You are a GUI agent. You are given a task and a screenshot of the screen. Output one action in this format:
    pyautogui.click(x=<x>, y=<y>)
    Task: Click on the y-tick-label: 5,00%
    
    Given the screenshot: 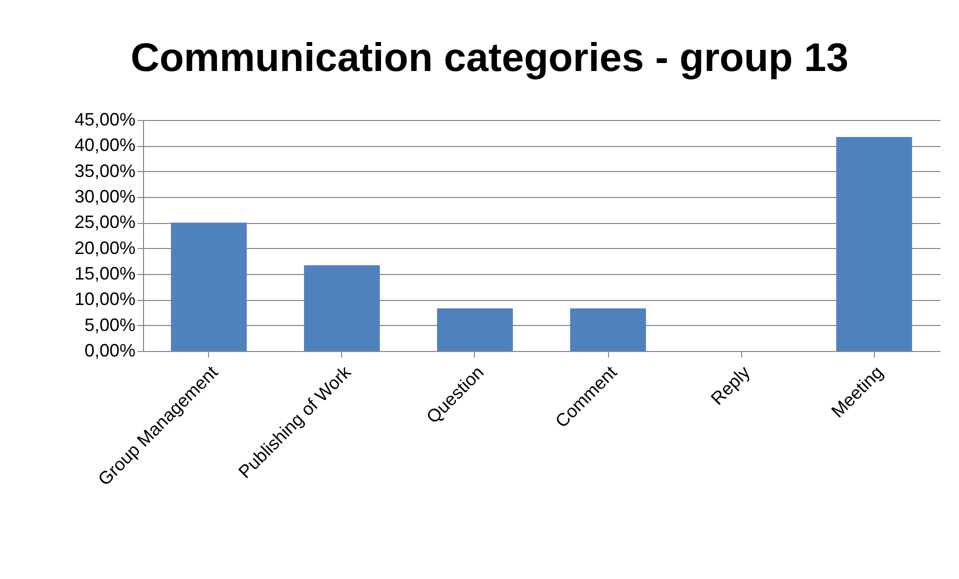 What is the action you would take?
    pyautogui.click(x=110, y=324)
    